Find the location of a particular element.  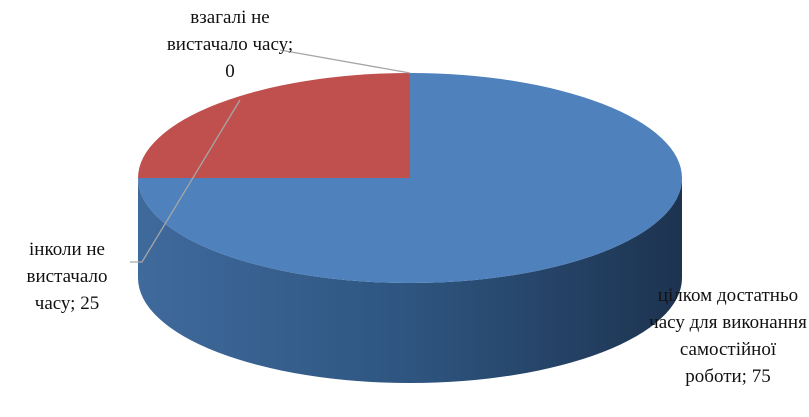

data-label: інколи не вистачало часу; 25 is located at coordinates (67, 276).